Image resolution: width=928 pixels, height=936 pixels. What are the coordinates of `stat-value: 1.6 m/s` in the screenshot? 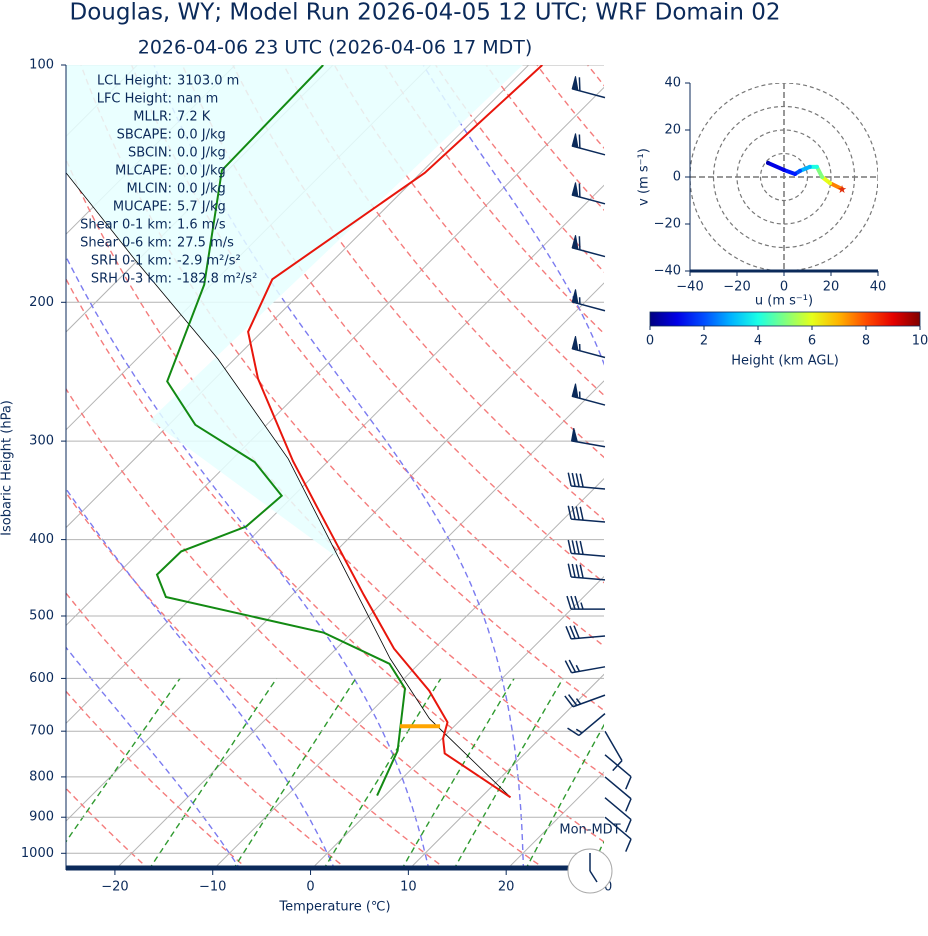 It's located at (201, 225).